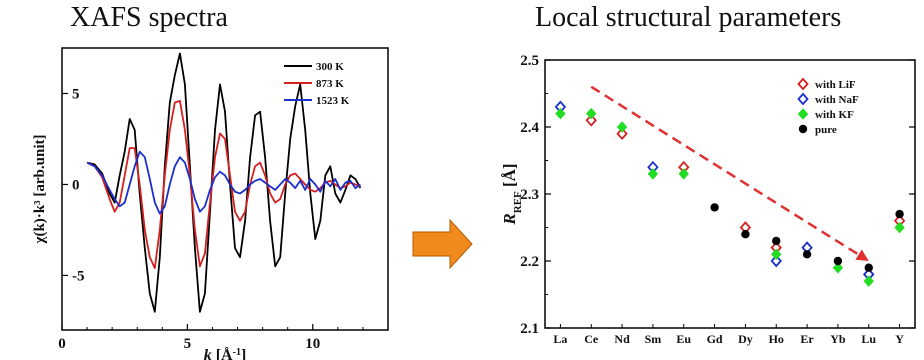  I want to click on rref-y-tick-label: 2.2, so click(529, 262).